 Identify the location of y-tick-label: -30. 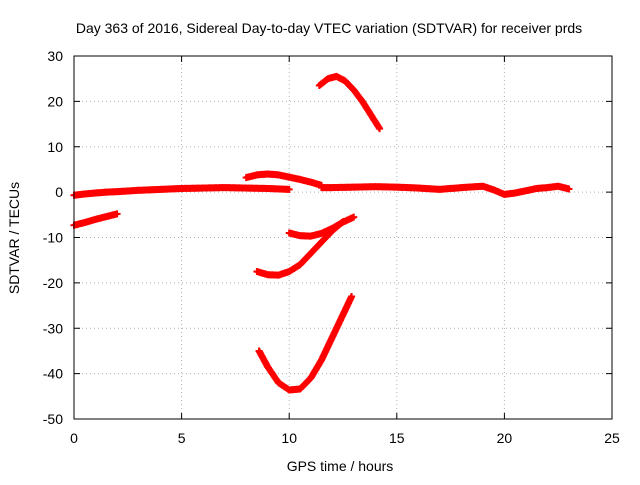
(53, 328).